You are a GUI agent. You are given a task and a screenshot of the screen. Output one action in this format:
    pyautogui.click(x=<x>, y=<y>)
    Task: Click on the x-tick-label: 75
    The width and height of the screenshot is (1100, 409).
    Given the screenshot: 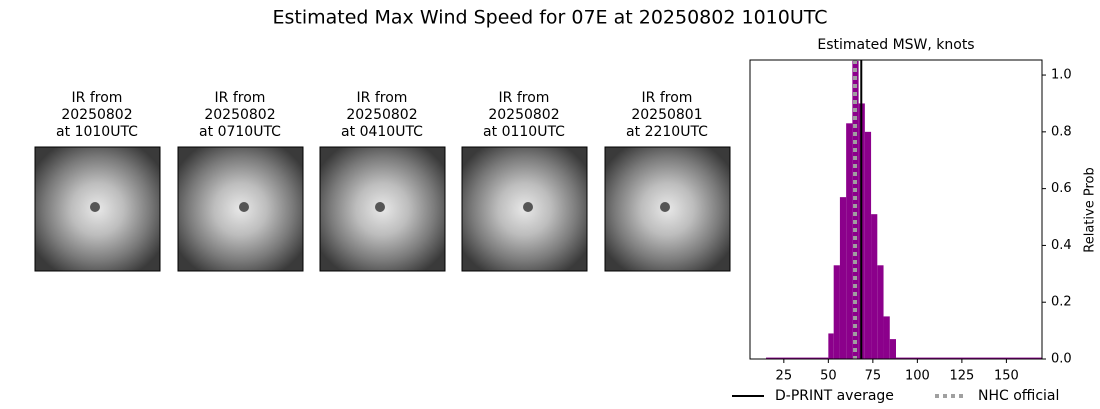 What is the action you would take?
    pyautogui.click(x=873, y=376)
    